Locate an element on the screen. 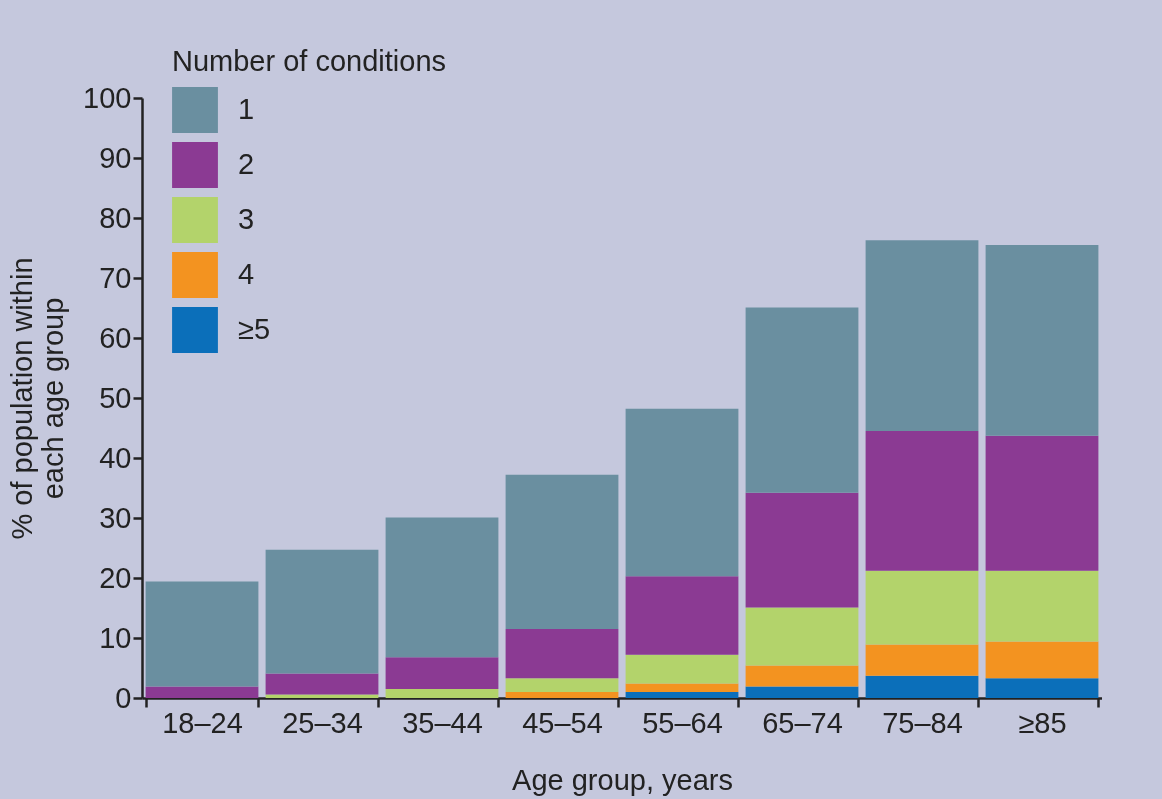  y-tick-label: 70 is located at coordinates (115, 277).